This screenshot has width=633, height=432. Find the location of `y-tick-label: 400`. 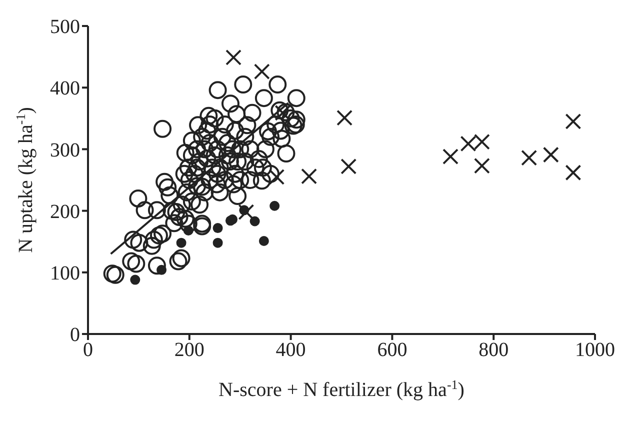

y-tick-label: 400 is located at coordinates (65, 89).